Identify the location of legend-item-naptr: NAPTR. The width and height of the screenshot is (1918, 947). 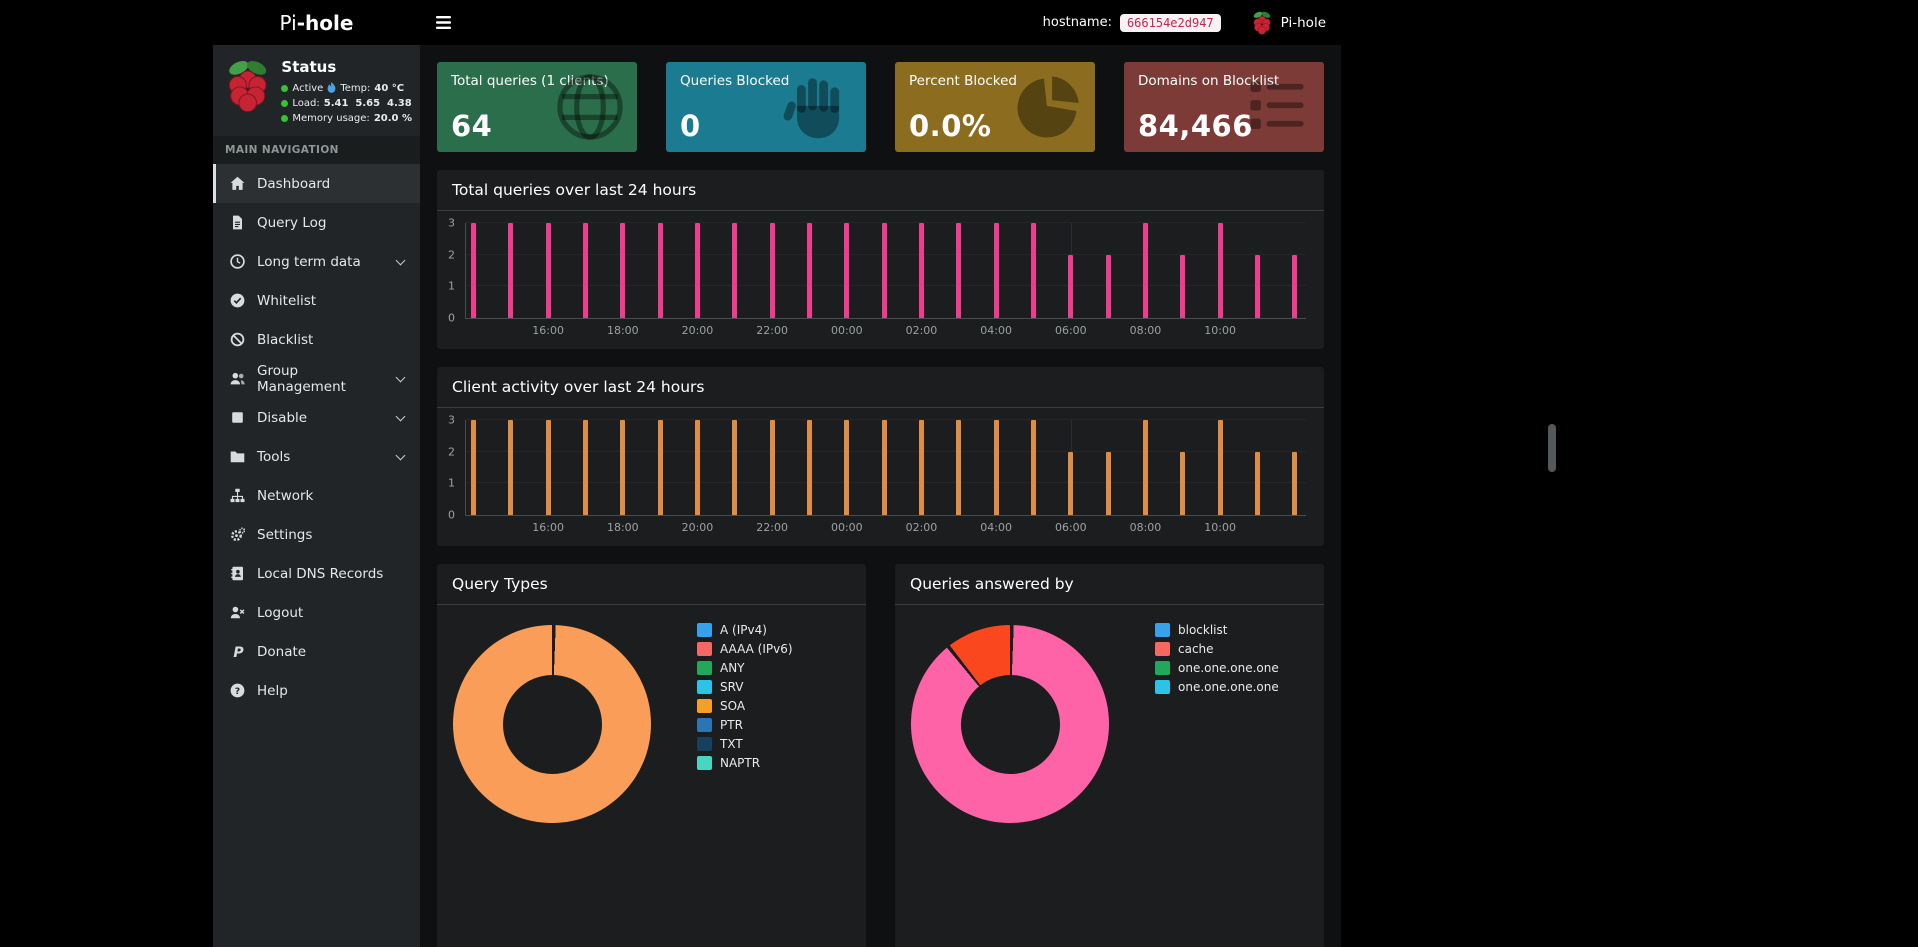
(745, 763).